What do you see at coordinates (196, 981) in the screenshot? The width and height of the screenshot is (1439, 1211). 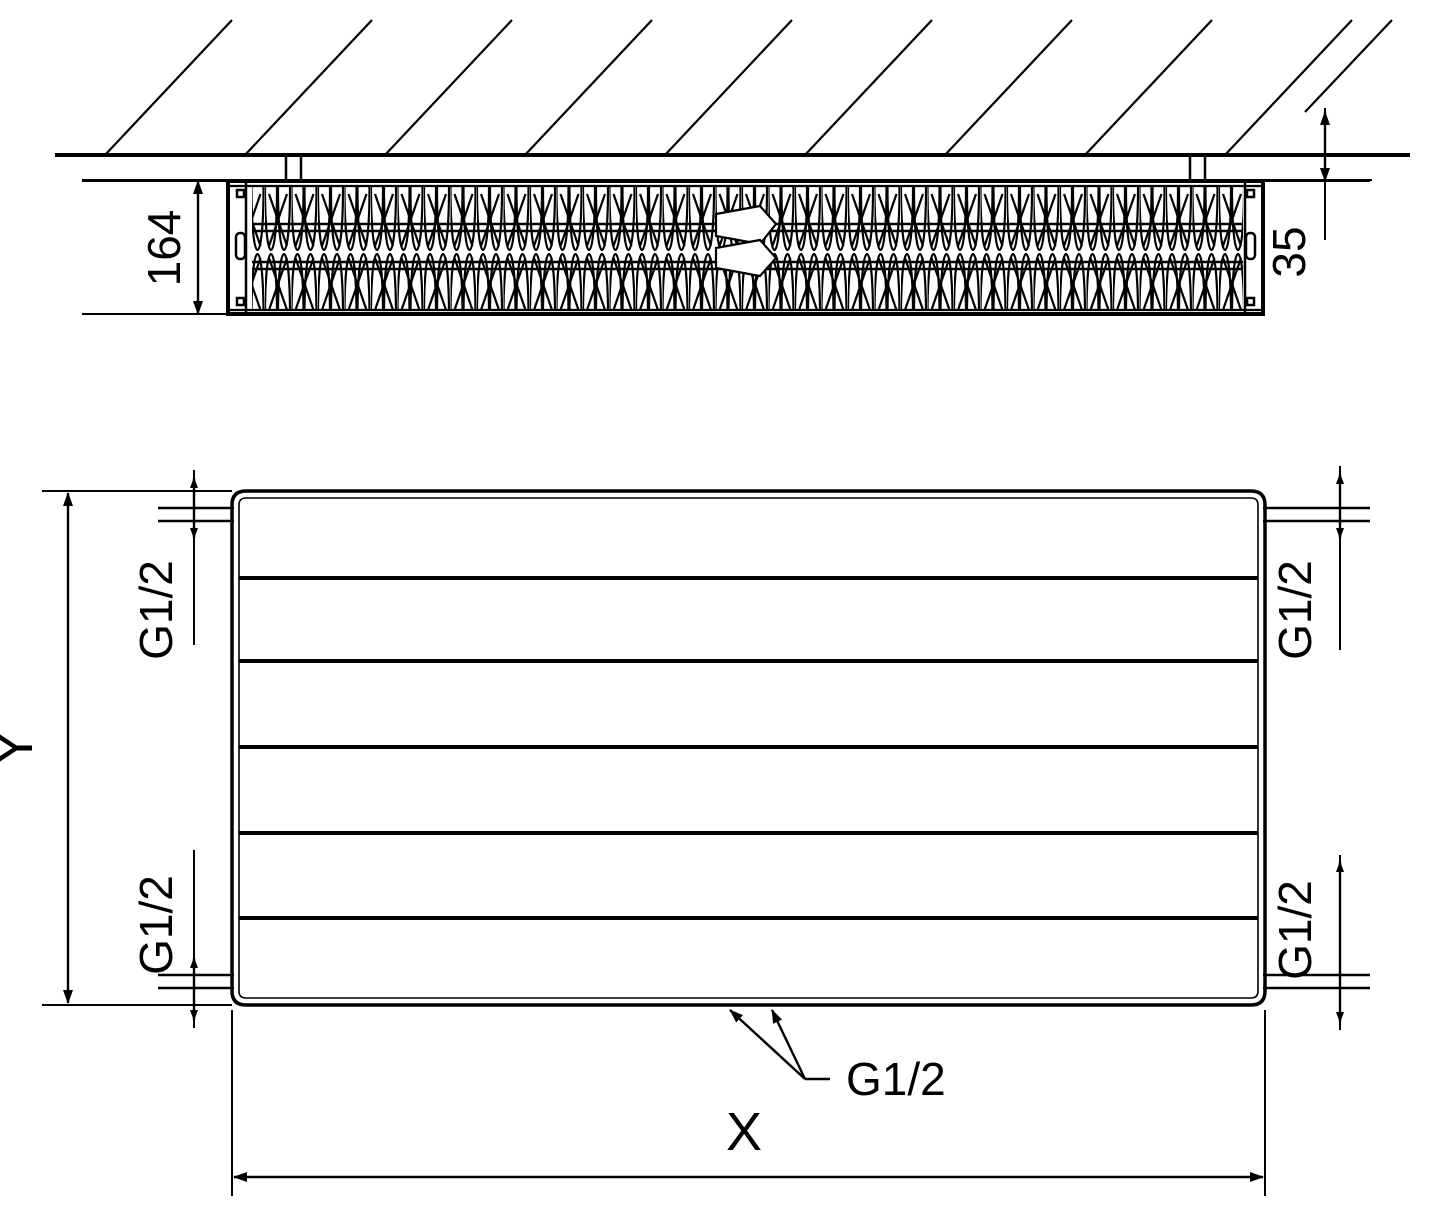 I see `connection-stub-bottom-left` at bounding box center [196, 981].